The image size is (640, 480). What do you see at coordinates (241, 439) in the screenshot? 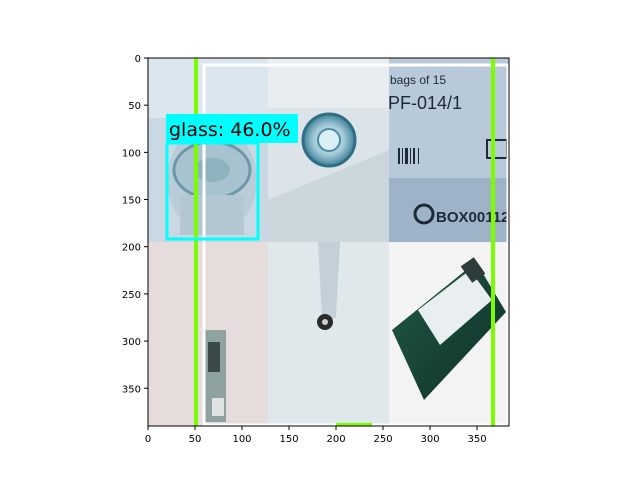
I see `x-tick-label: 100` at bounding box center [241, 439].